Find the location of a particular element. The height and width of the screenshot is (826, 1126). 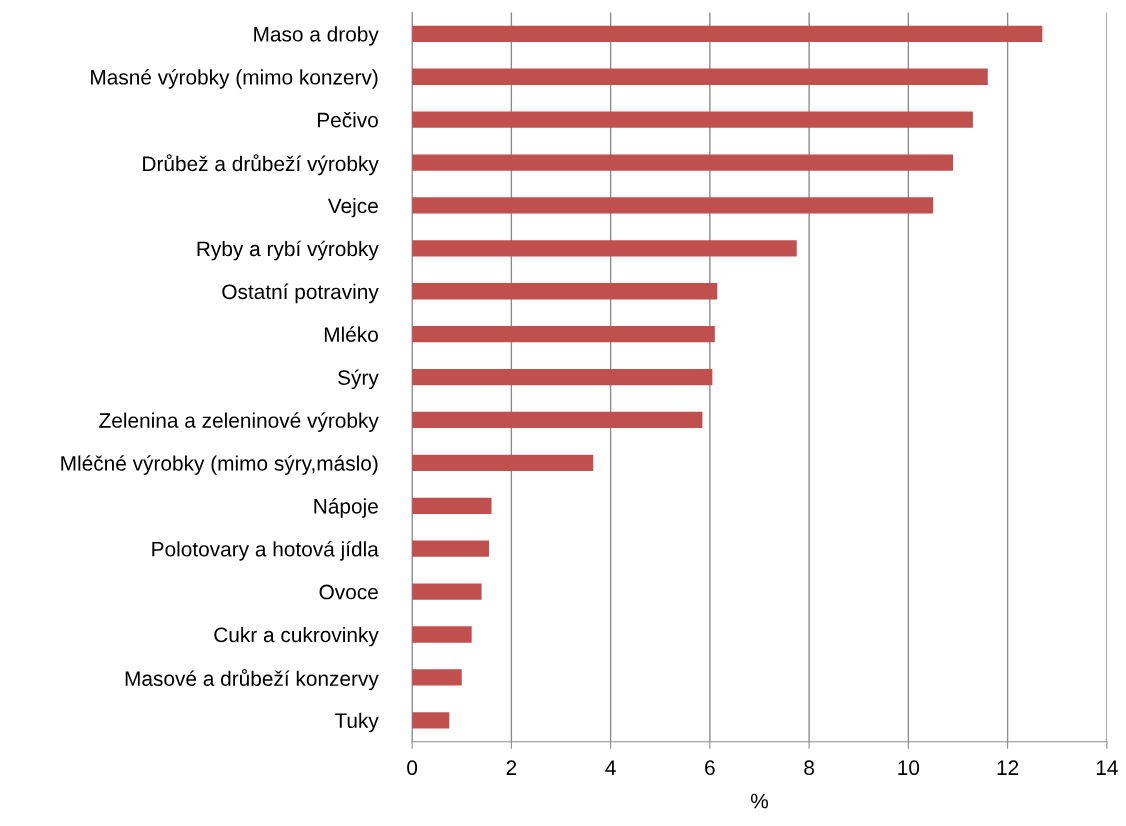

x-axis-title: % is located at coordinates (759, 801).